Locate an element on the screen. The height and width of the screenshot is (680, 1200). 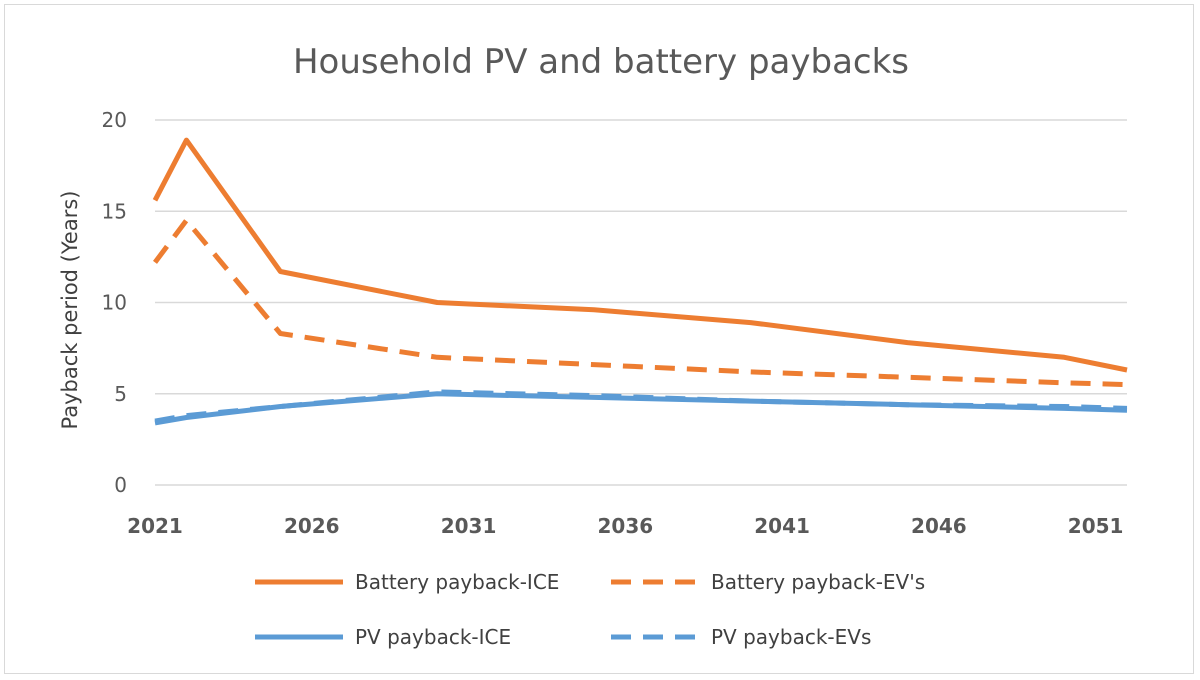
legend-label: Battery payback-EV's is located at coordinates (818, 582).